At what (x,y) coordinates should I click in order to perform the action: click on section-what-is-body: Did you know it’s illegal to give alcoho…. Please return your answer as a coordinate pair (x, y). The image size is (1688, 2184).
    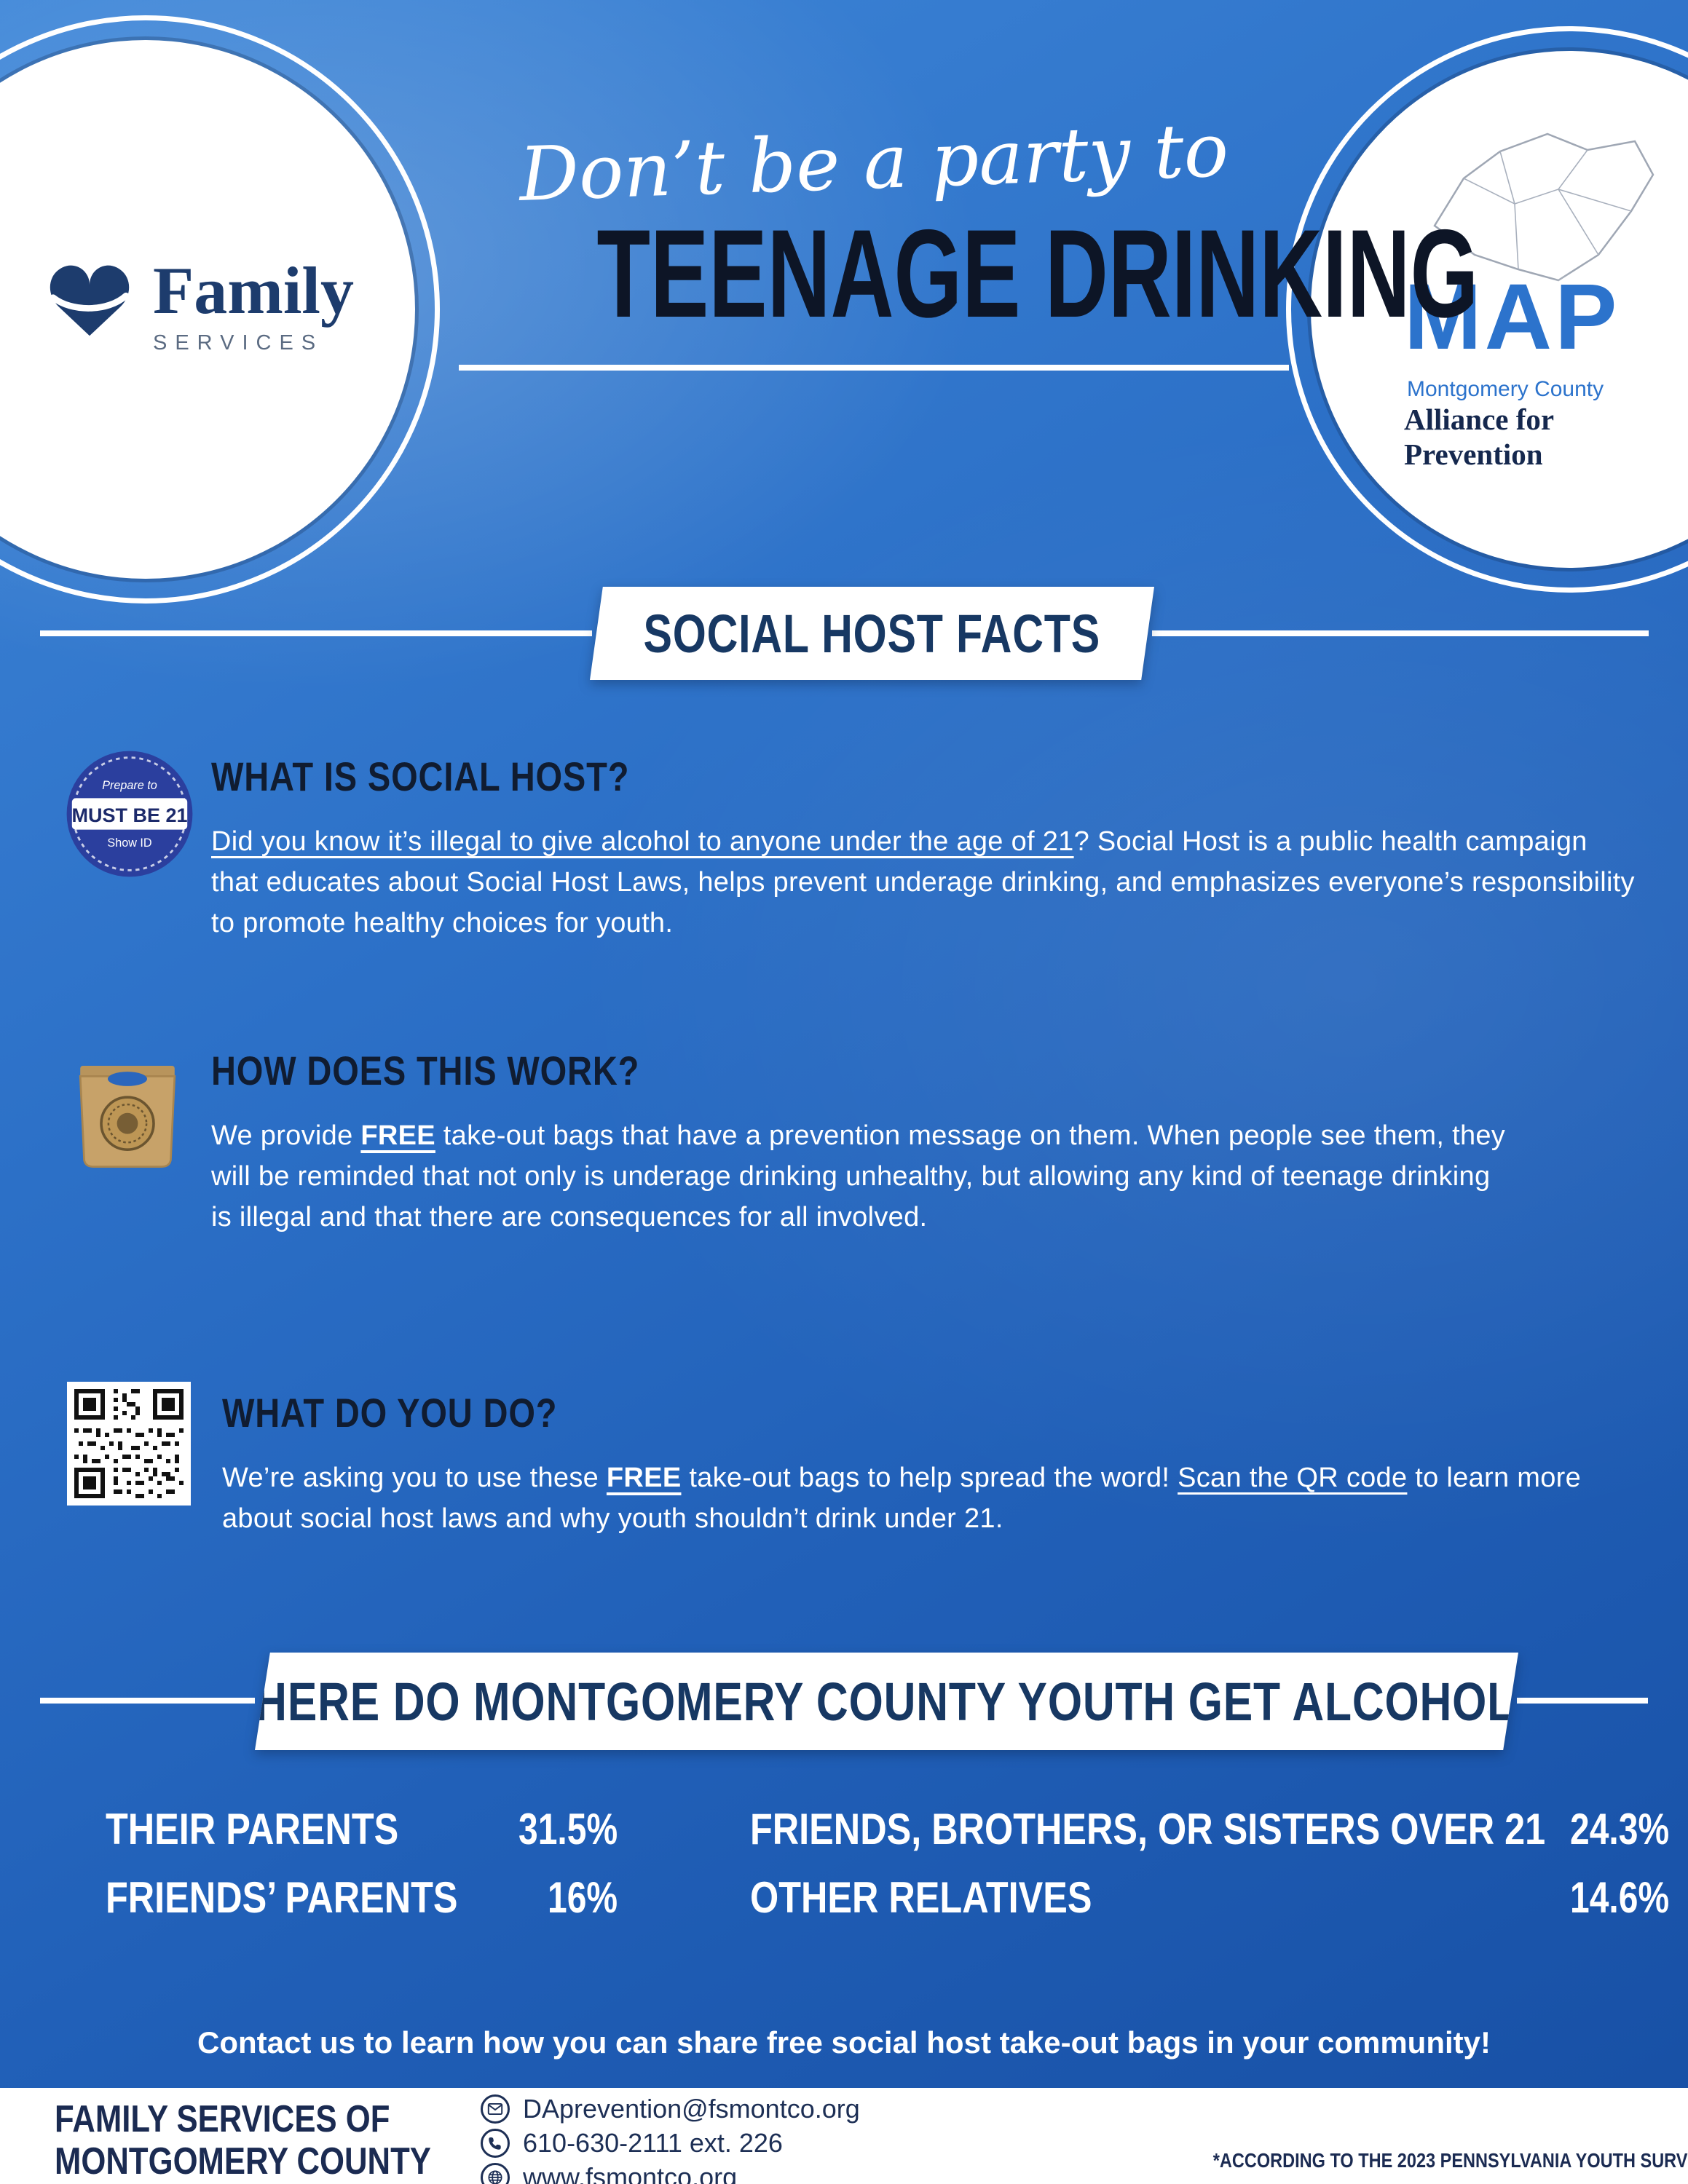
    Looking at the image, I should click on (923, 882).